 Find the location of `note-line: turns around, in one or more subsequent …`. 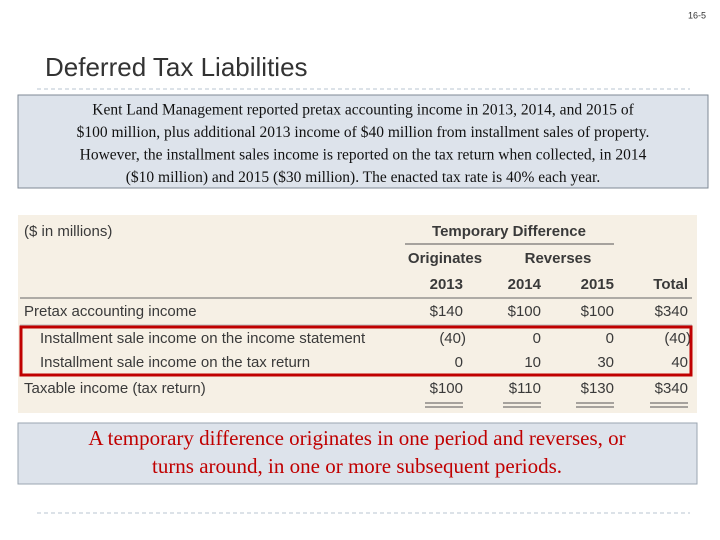

note-line: turns around, in one or more subsequent … is located at coordinates (357, 466).